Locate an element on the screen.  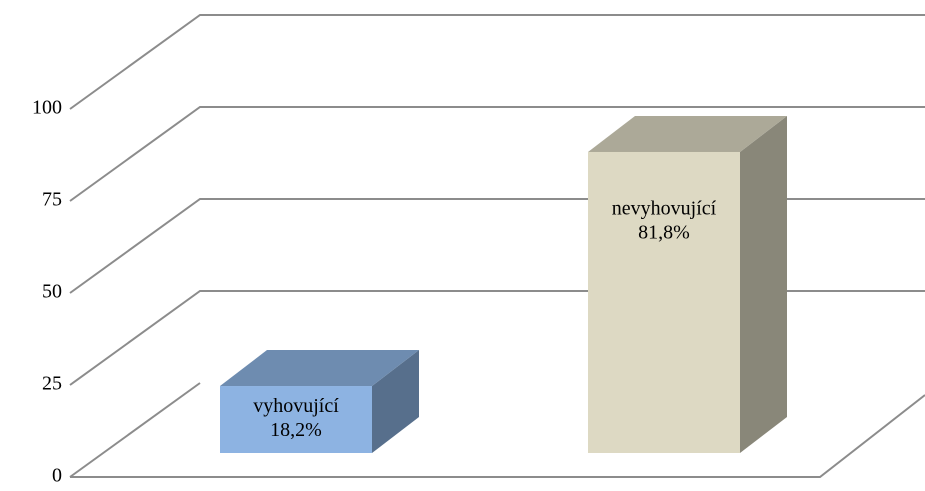
y-tick-label: 100 is located at coordinates (47, 108).